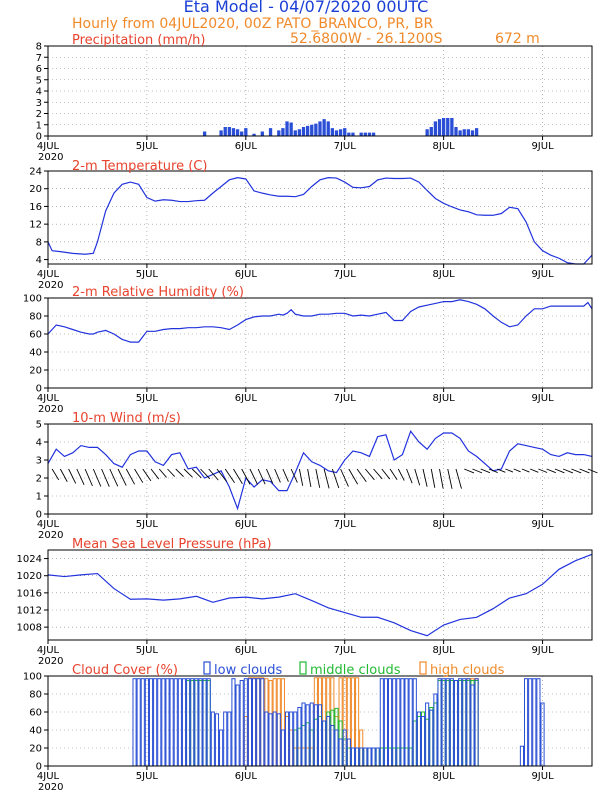 Image resolution: width=612 pixels, height=792 pixels. I want to click on y-tick-label: 1024, so click(29, 559).